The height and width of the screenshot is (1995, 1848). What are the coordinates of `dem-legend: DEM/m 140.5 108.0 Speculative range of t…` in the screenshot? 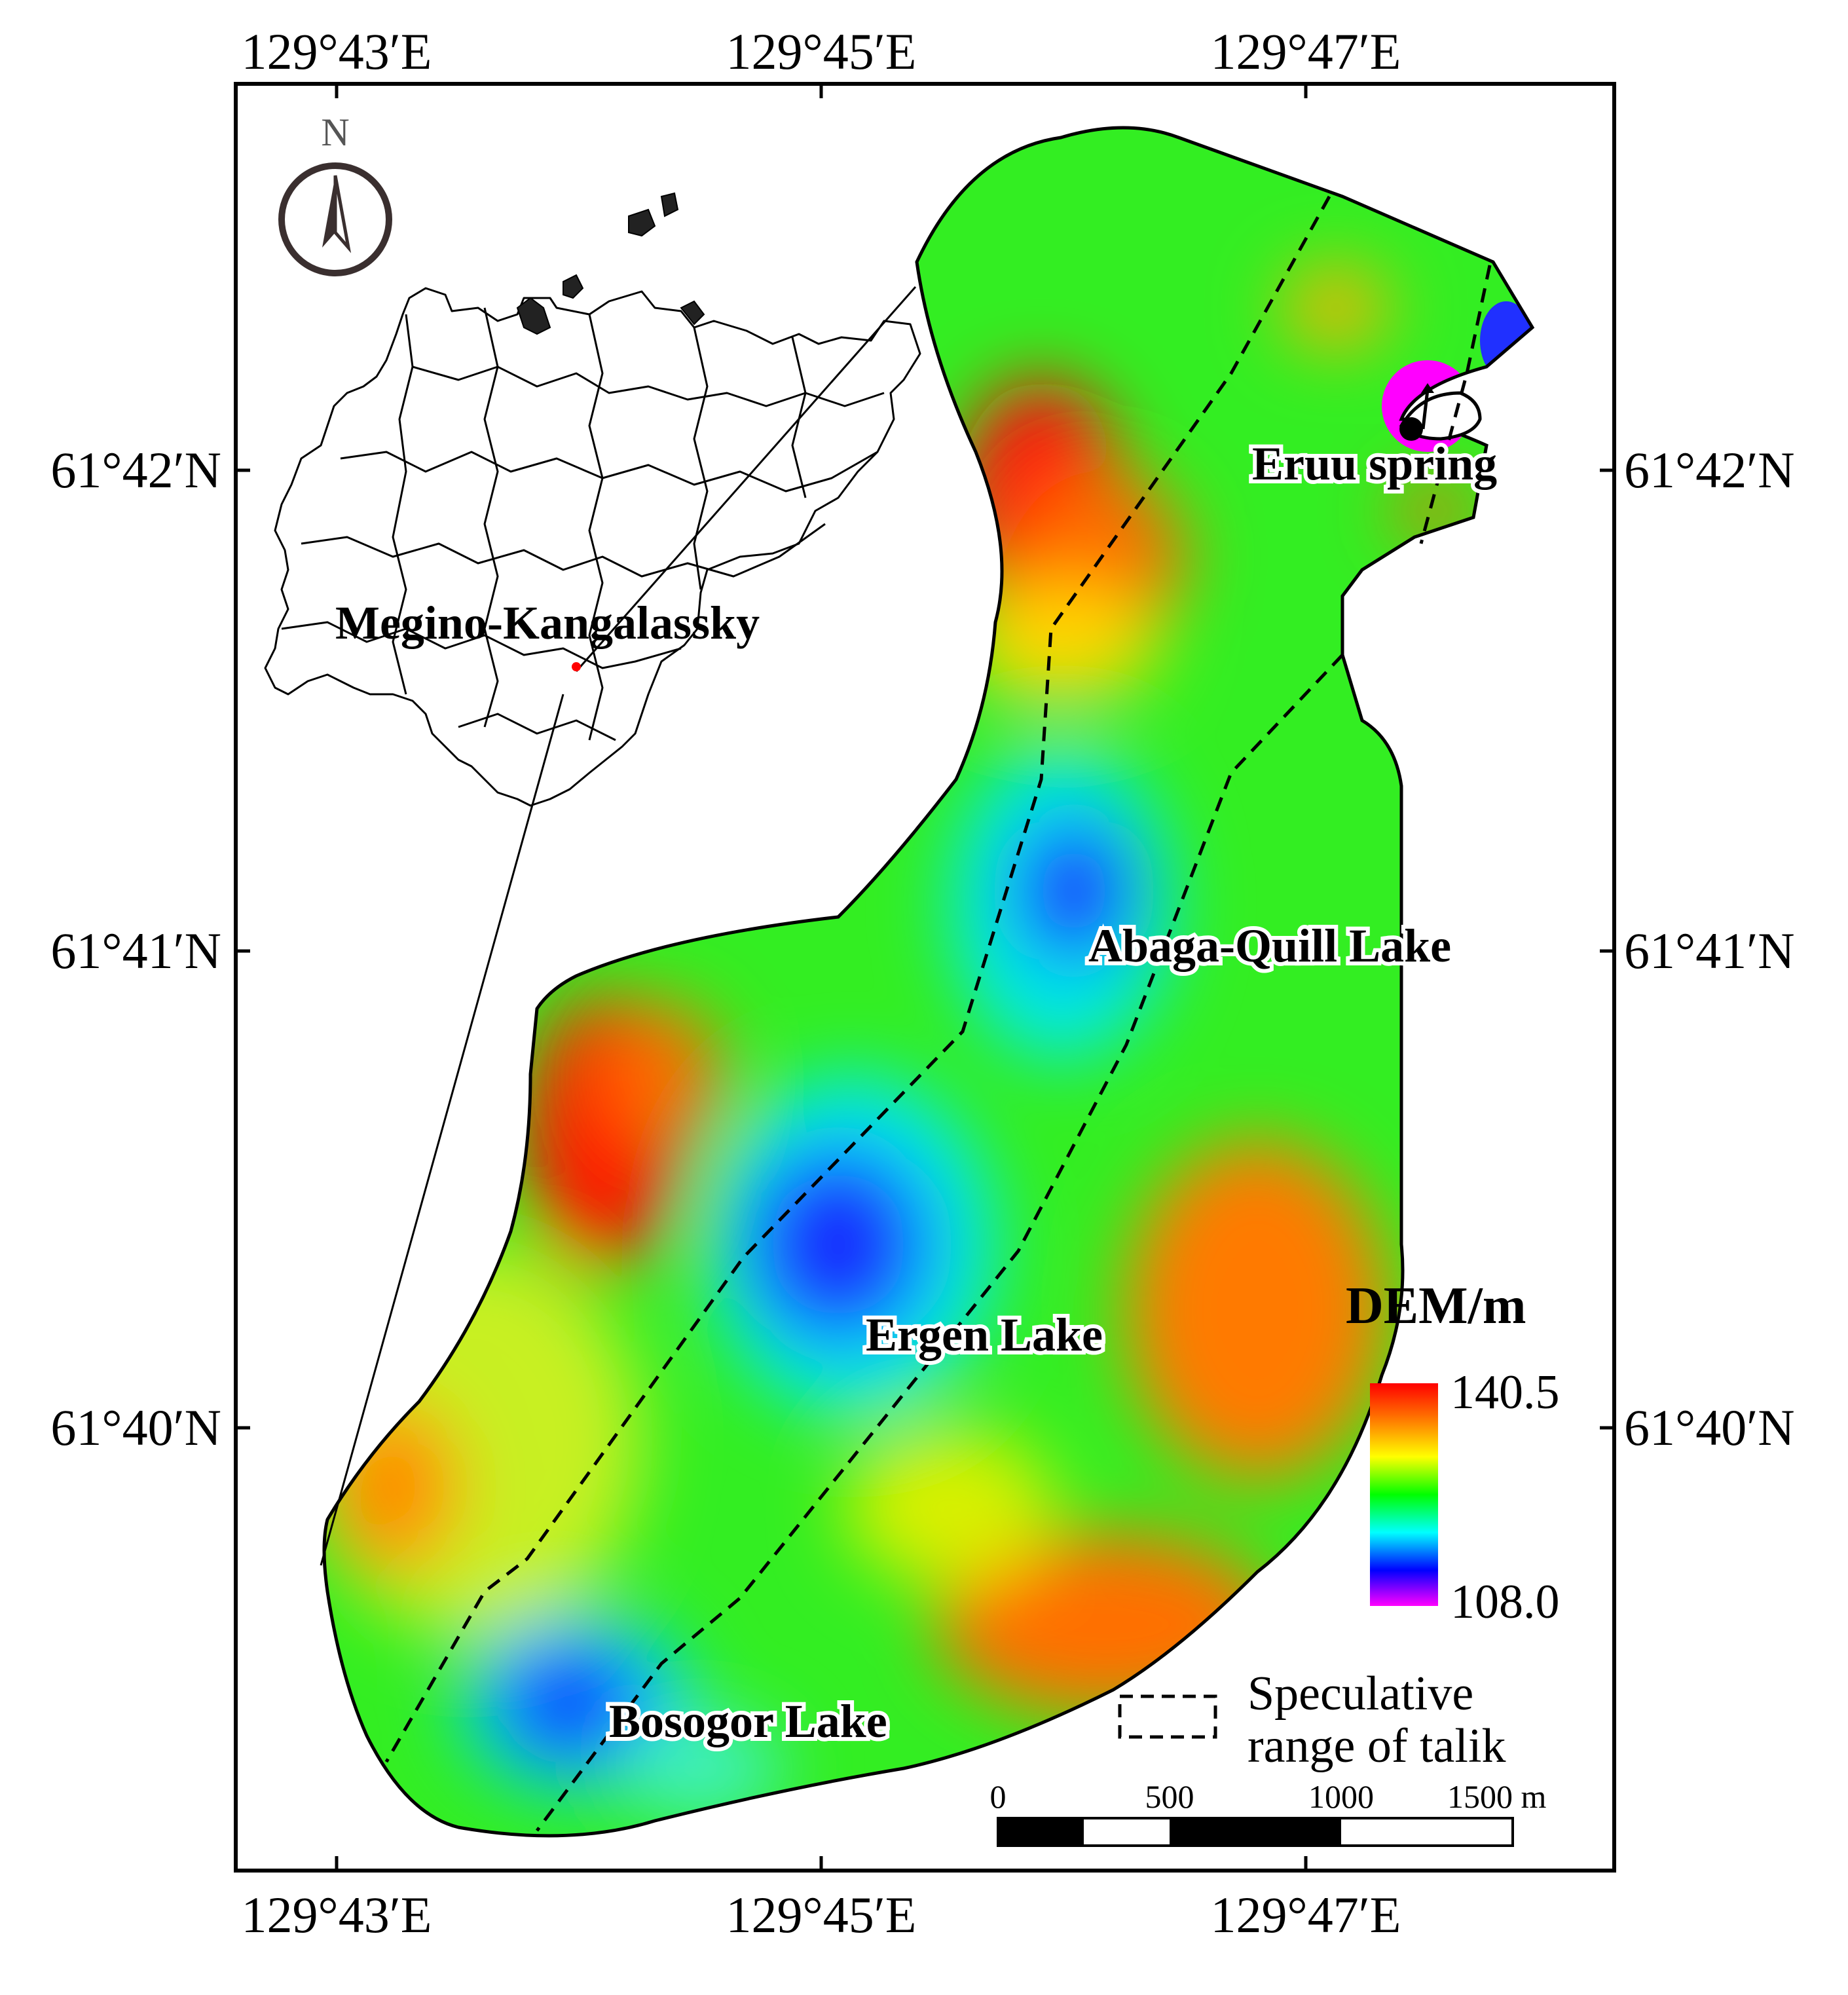 It's located at (1339, 1525).